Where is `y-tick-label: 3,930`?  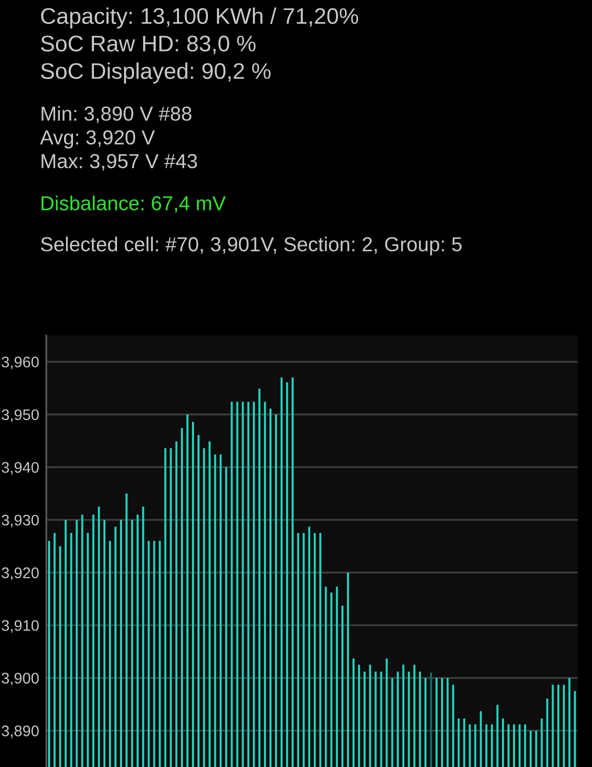 y-tick-label: 3,930 is located at coordinates (20, 521).